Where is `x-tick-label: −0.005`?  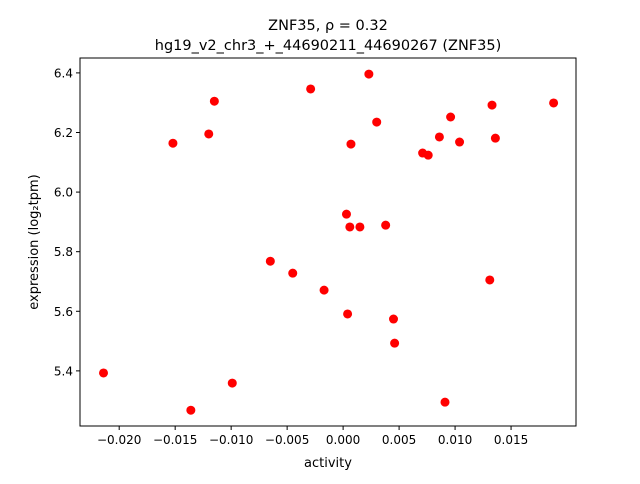
x-tick-label: −0.005 is located at coordinates (287, 440).